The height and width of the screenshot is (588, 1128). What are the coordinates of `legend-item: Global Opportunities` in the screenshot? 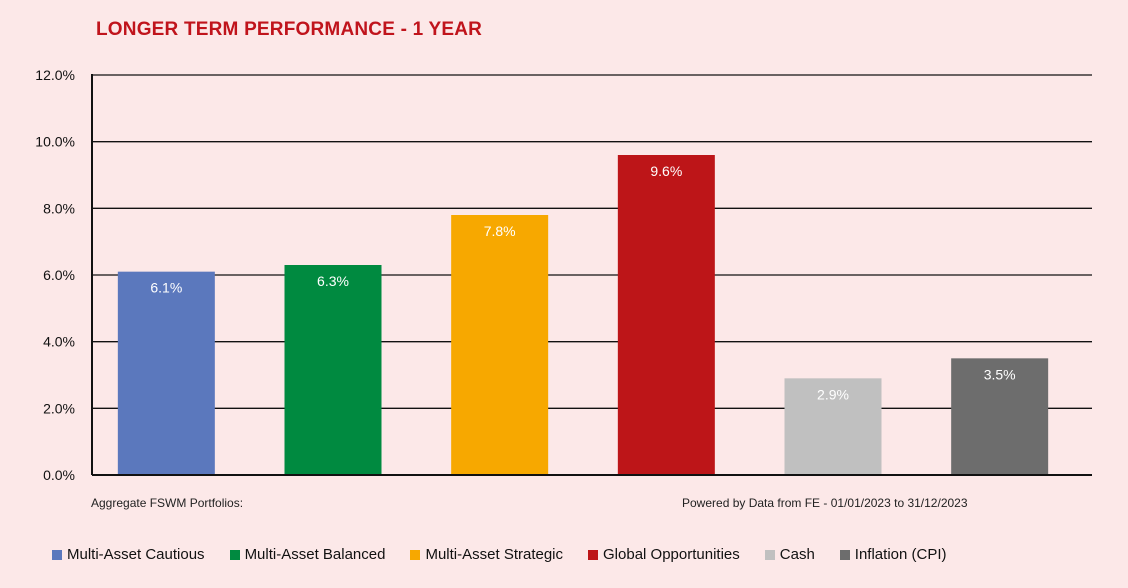 It's located at (664, 554).